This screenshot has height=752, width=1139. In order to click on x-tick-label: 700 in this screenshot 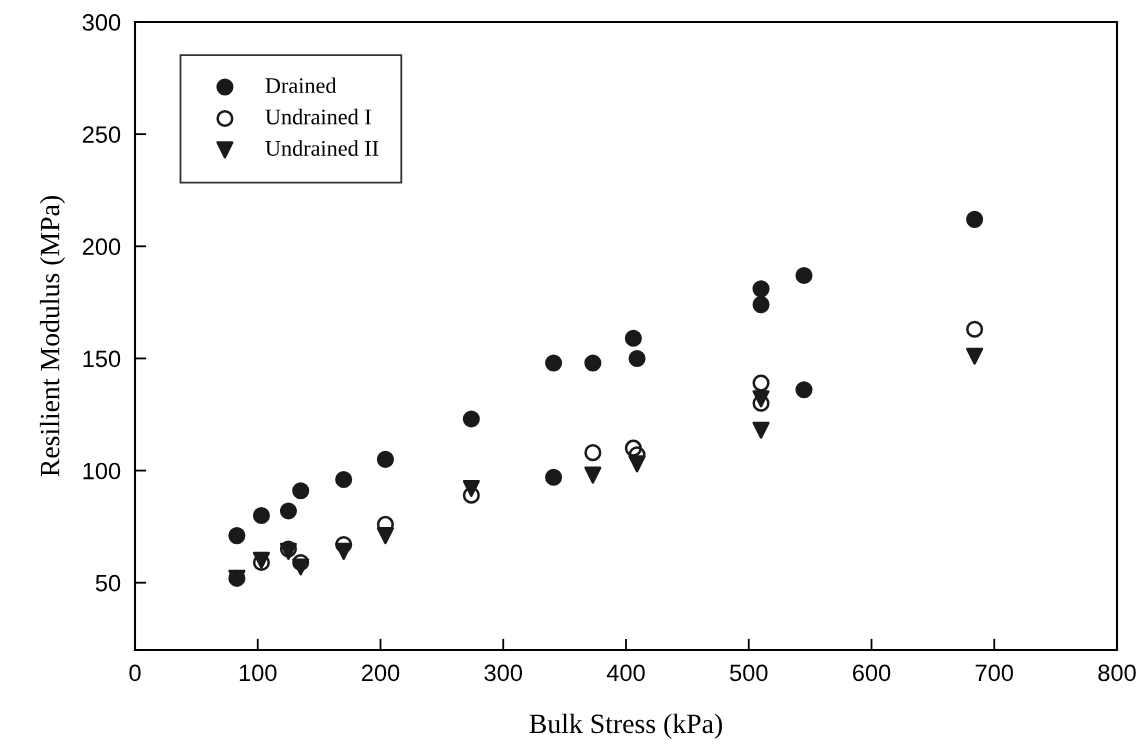, I will do `click(994, 673)`.